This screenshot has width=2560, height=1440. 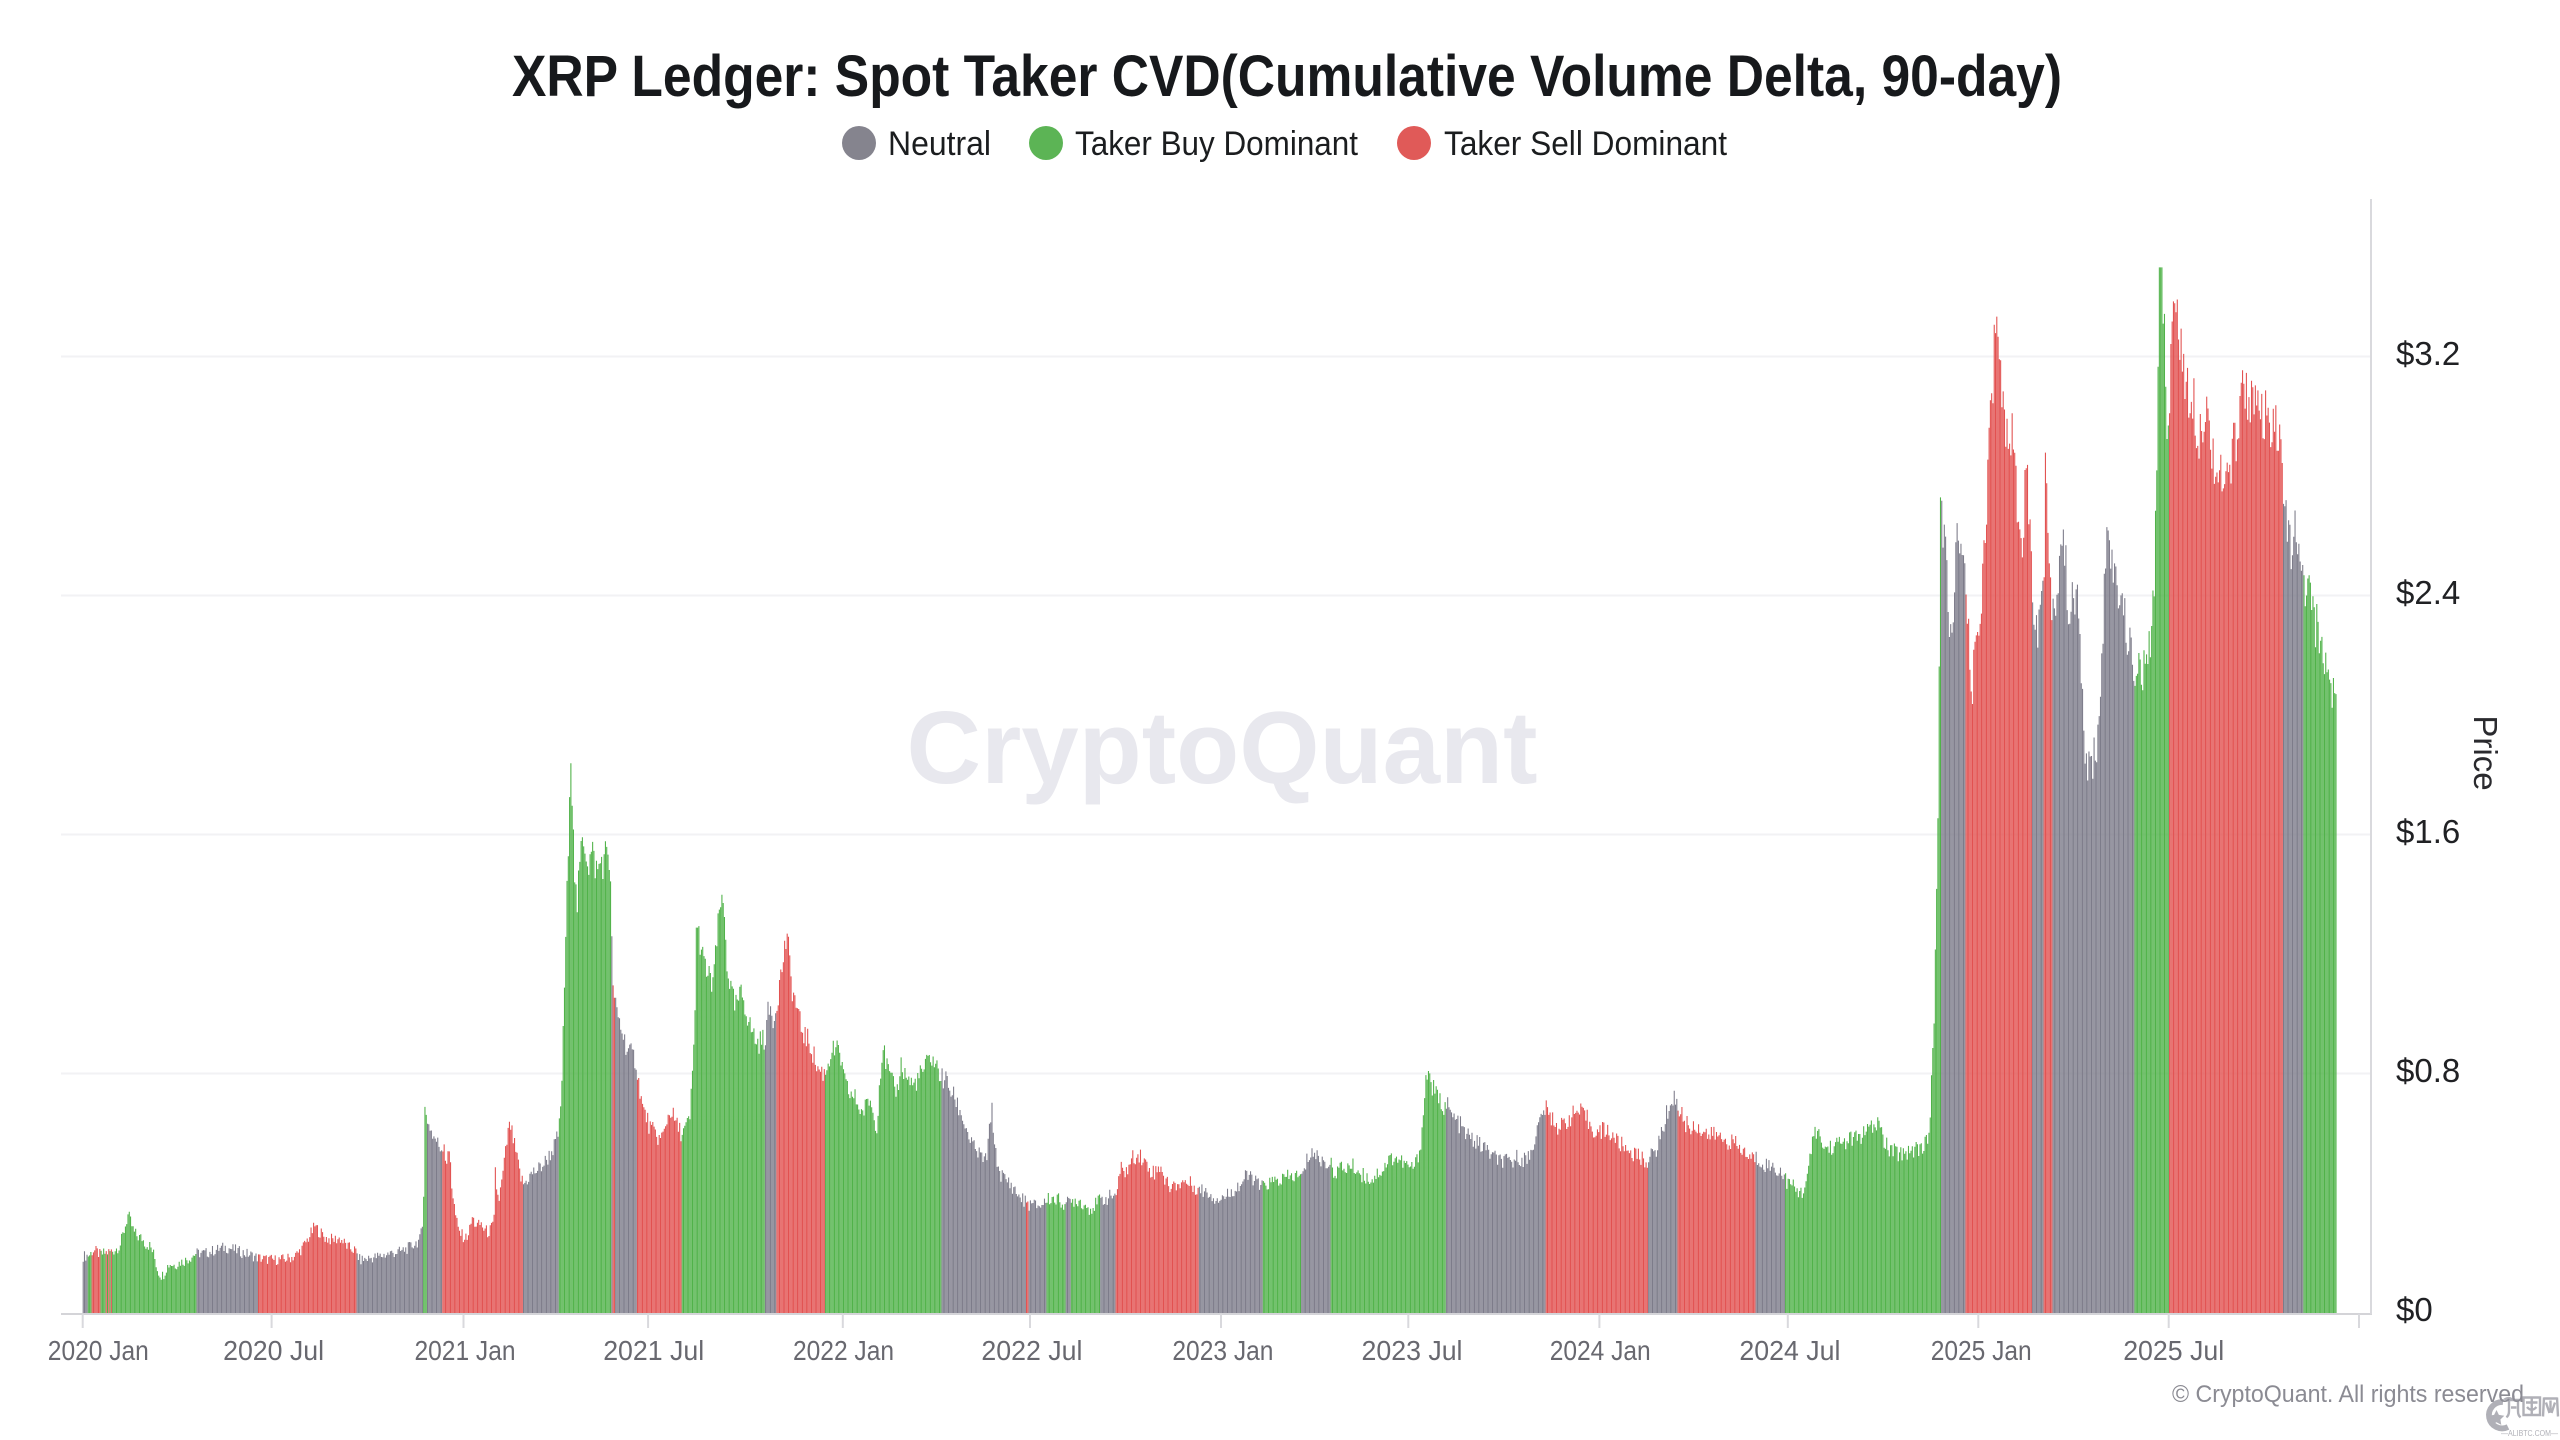 What do you see at coordinates (2348, 1394) in the screenshot?
I see `svg-text:© CryptoQuant. All rights rese: © CryptoQuant. All rights reserved` at bounding box center [2348, 1394].